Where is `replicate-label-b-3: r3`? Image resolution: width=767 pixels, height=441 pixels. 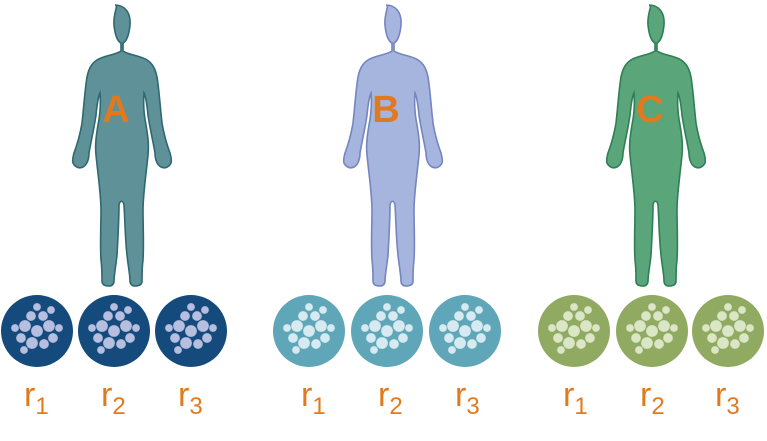 replicate-label-b-3: r3 is located at coordinates (467, 398).